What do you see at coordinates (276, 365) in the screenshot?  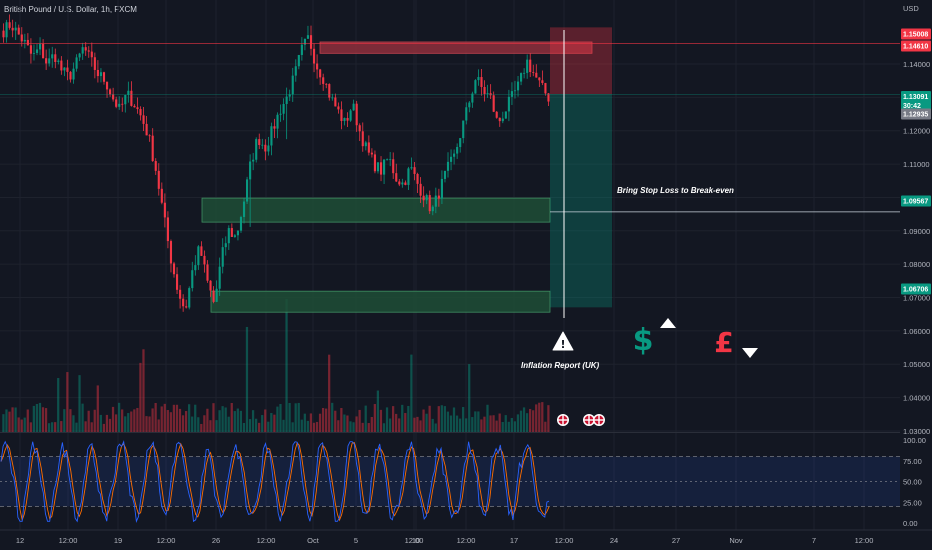 I see `volume-bars` at bounding box center [276, 365].